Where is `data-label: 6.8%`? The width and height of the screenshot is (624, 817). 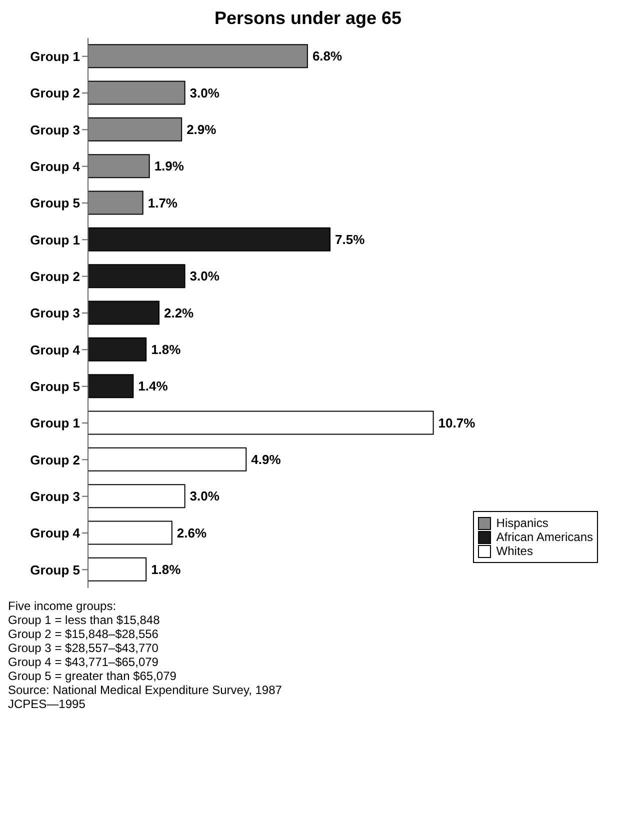 data-label: 6.8% is located at coordinates (327, 56).